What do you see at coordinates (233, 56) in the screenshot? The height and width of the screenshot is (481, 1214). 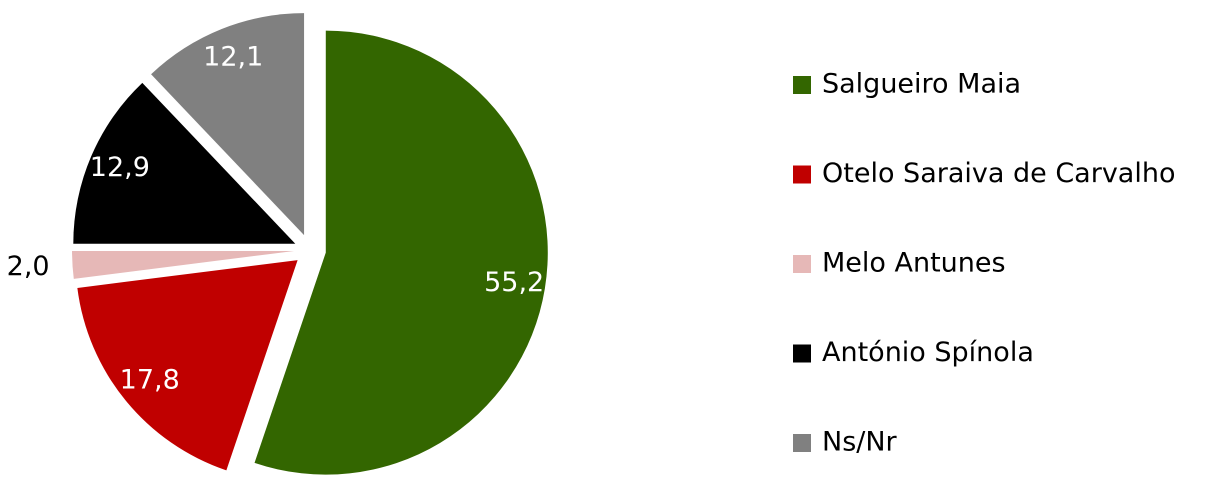 I see `data-label: 12,1` at bounding box center [233, 56].